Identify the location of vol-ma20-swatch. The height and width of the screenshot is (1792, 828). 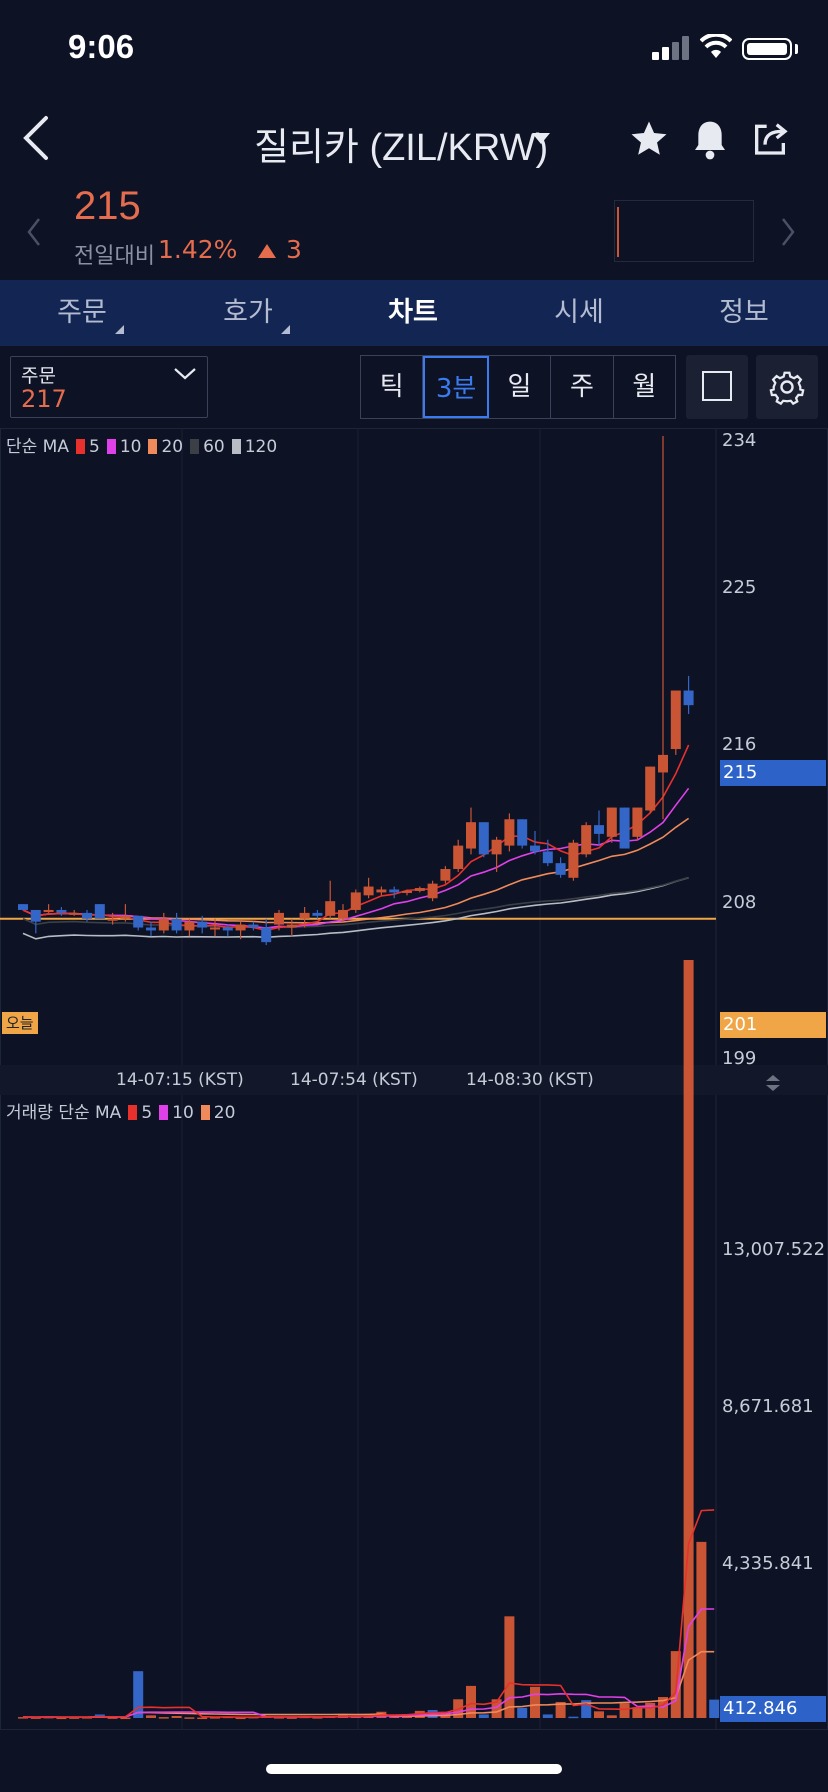
(205, 1112).